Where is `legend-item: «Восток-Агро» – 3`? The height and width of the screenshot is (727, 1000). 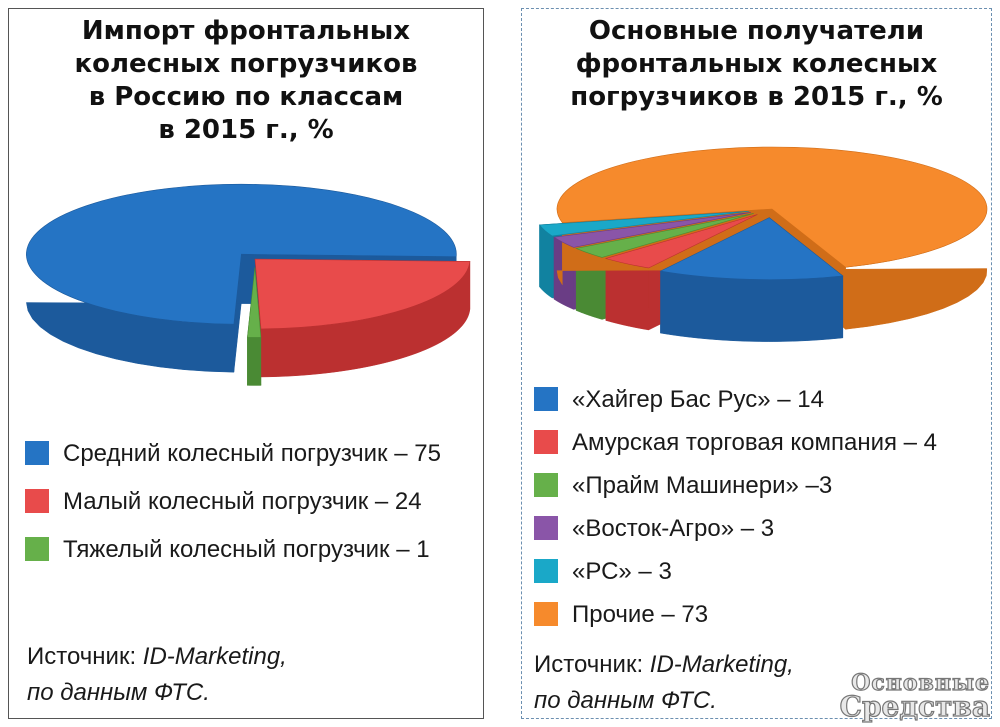 legend-item: «Восток-Агро» – 3 is located at coordinates (654, 529).